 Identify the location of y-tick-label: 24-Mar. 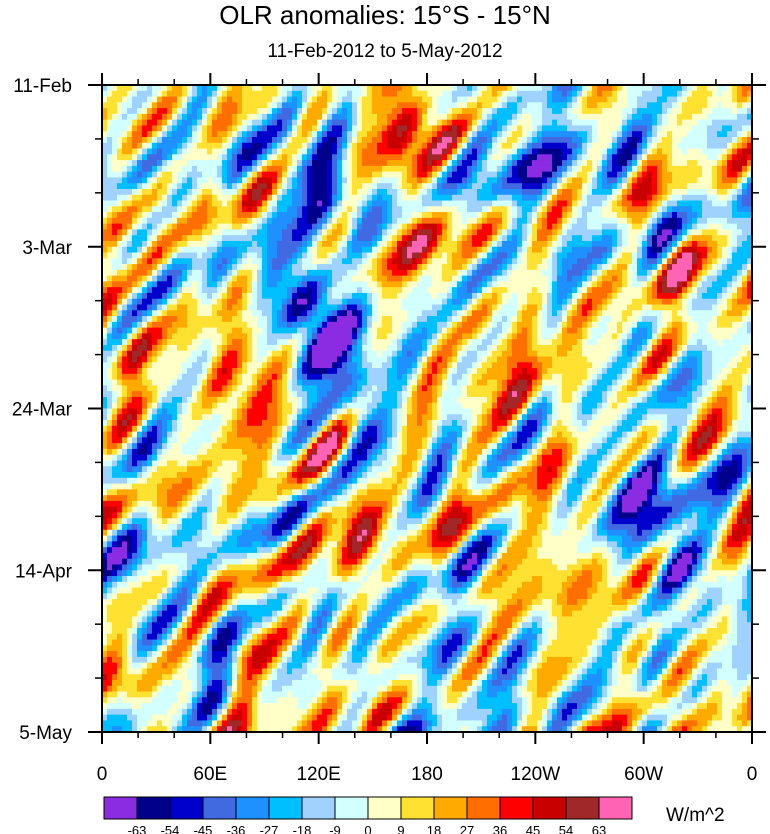
(42, 410).